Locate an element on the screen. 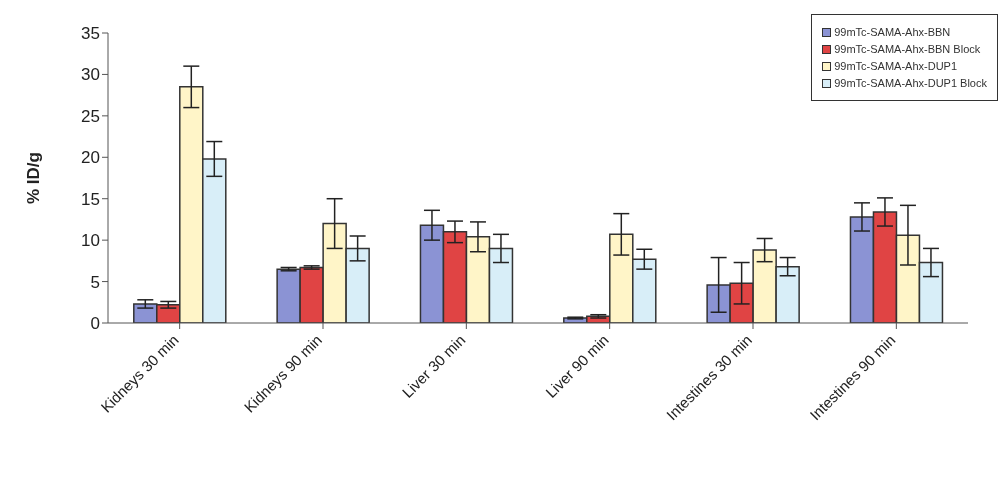 Image resolution: width=1008 pixels, height=483 pixels. y-tick-label: 0 is located at coordinates (95, 324).